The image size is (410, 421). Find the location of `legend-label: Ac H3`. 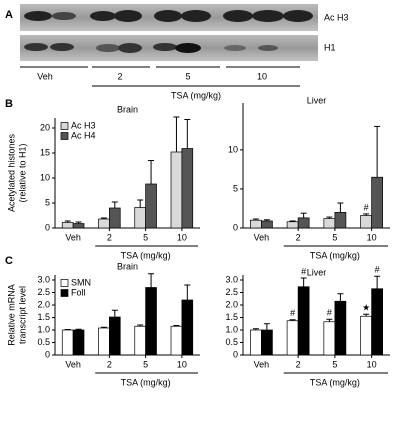

legend-label: Ac H3 is located at coordinates (83, 125).